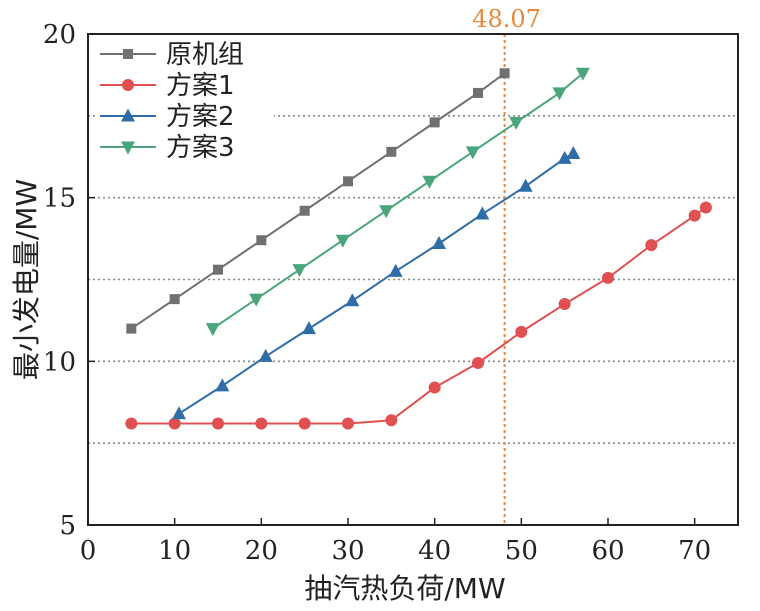  Describe the element at coordinates (200, 148) in the screenshot. I see `legend-label: 方案3` at that location.